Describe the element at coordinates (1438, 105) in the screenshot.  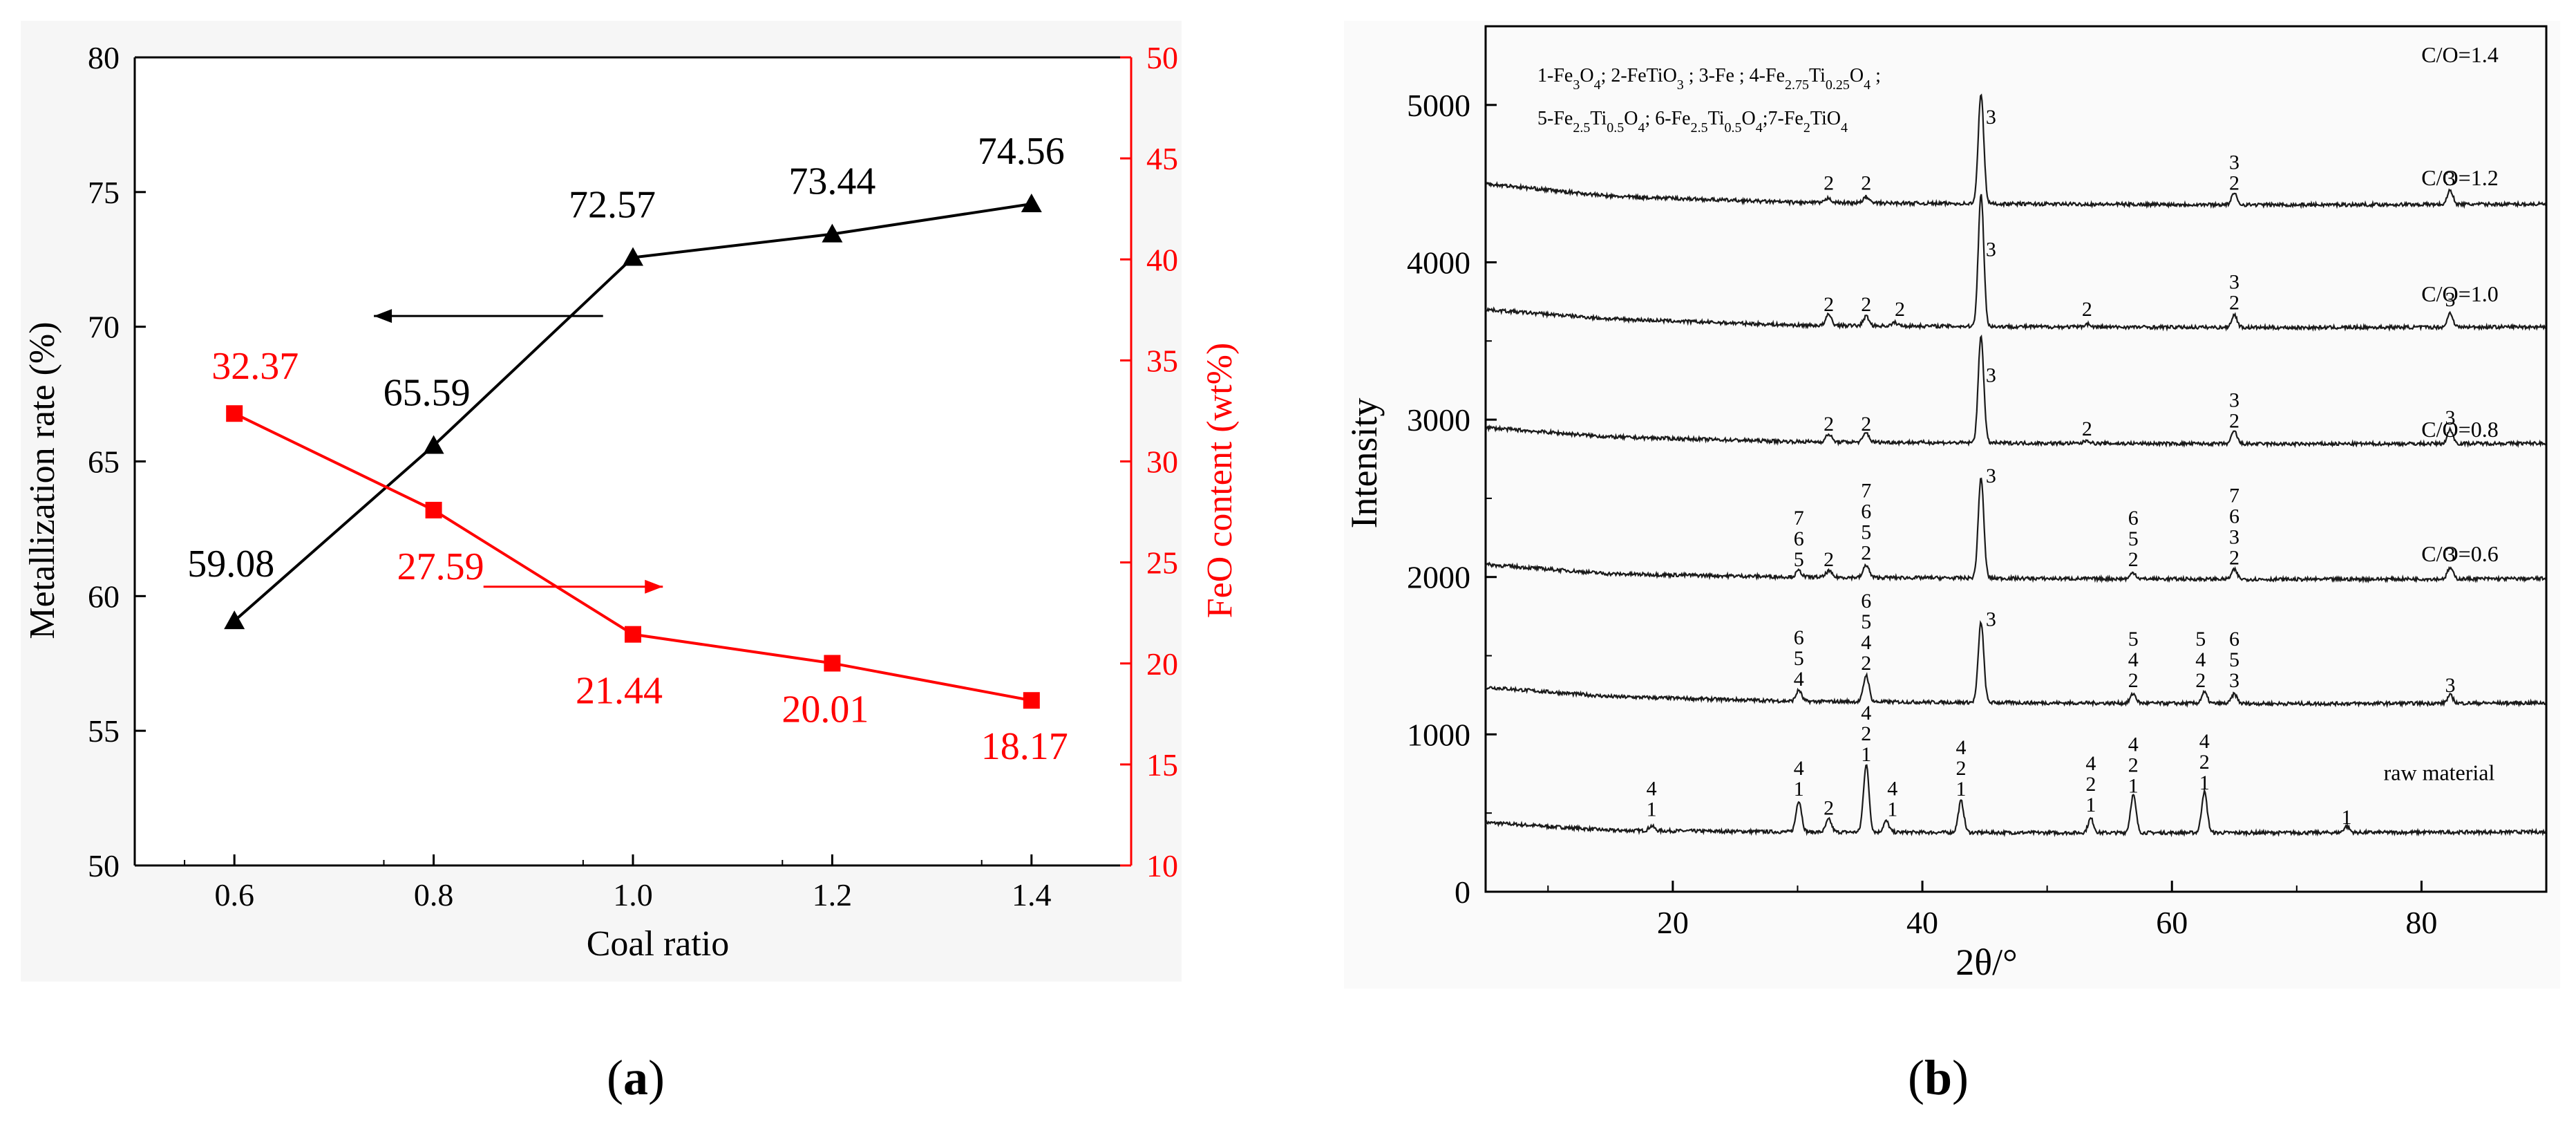
I see `y-tick-label: 5000` at that location.